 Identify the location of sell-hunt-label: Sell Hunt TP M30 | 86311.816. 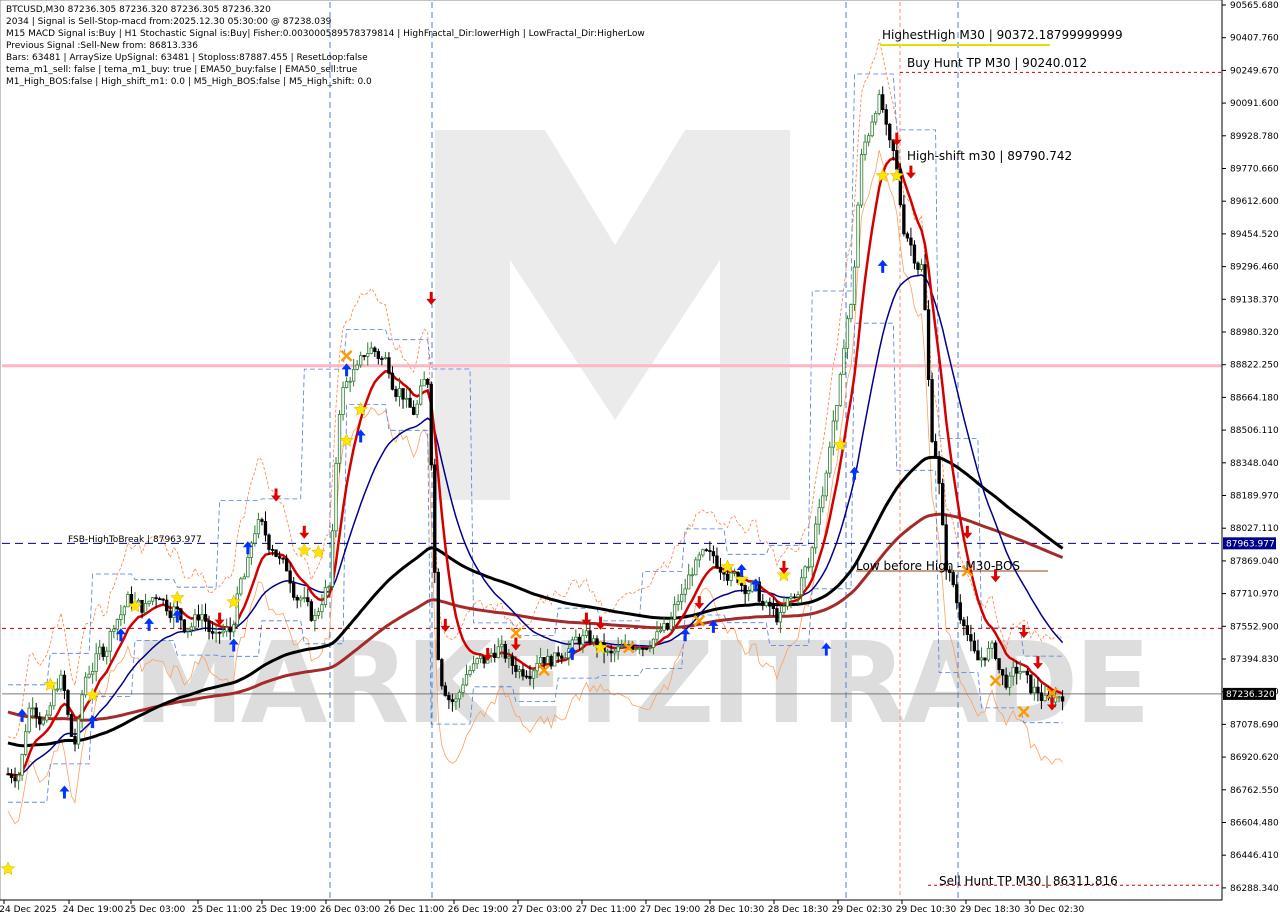
(1028, 881).